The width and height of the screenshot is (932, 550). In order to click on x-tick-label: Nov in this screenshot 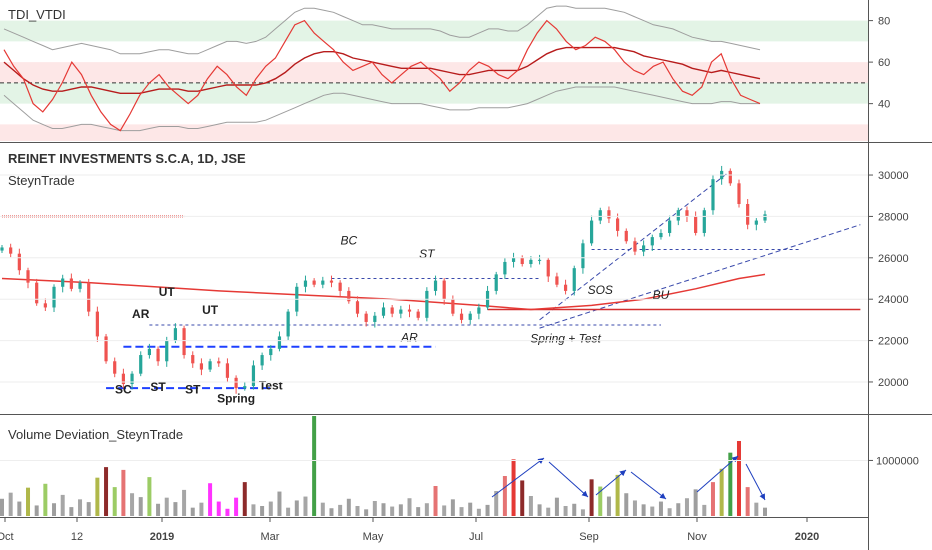, I will do `click(697, 537)`.